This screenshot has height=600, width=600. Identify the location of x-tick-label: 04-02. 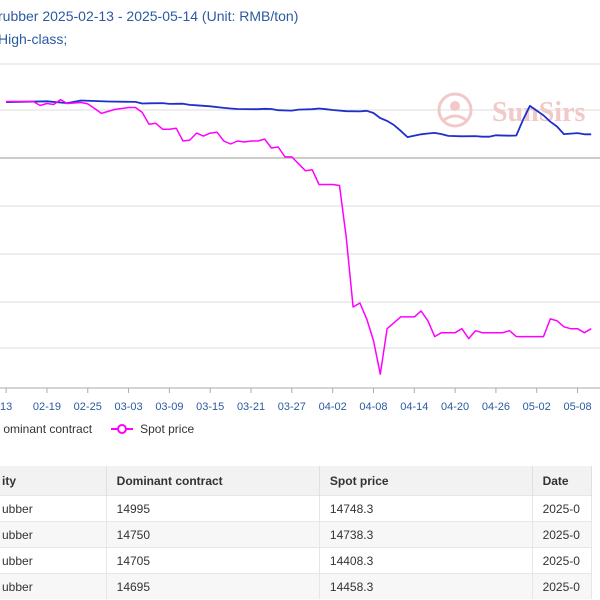
(333, 407).